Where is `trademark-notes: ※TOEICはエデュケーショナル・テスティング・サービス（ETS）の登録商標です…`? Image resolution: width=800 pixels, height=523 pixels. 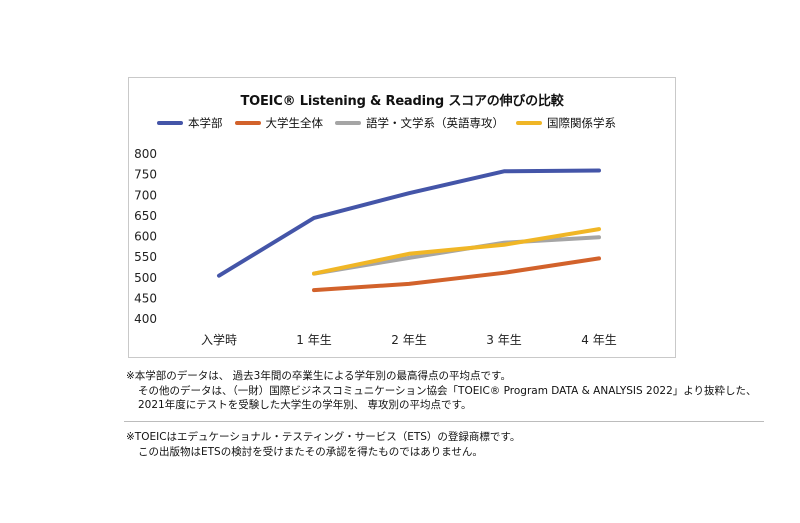 trademark-notes: ※TOEICはエデュケーショナル・テスティング・サービス（ETS）の登録商標です… is located at coordinates (323, 444).